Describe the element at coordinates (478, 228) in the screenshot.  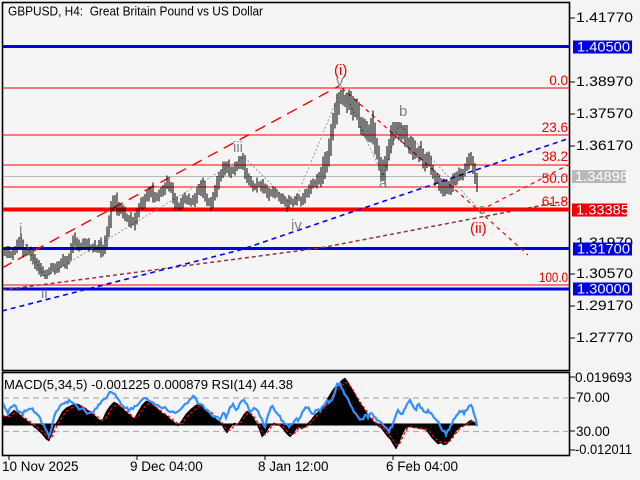
I see `svg-text: (ii)` at that location.